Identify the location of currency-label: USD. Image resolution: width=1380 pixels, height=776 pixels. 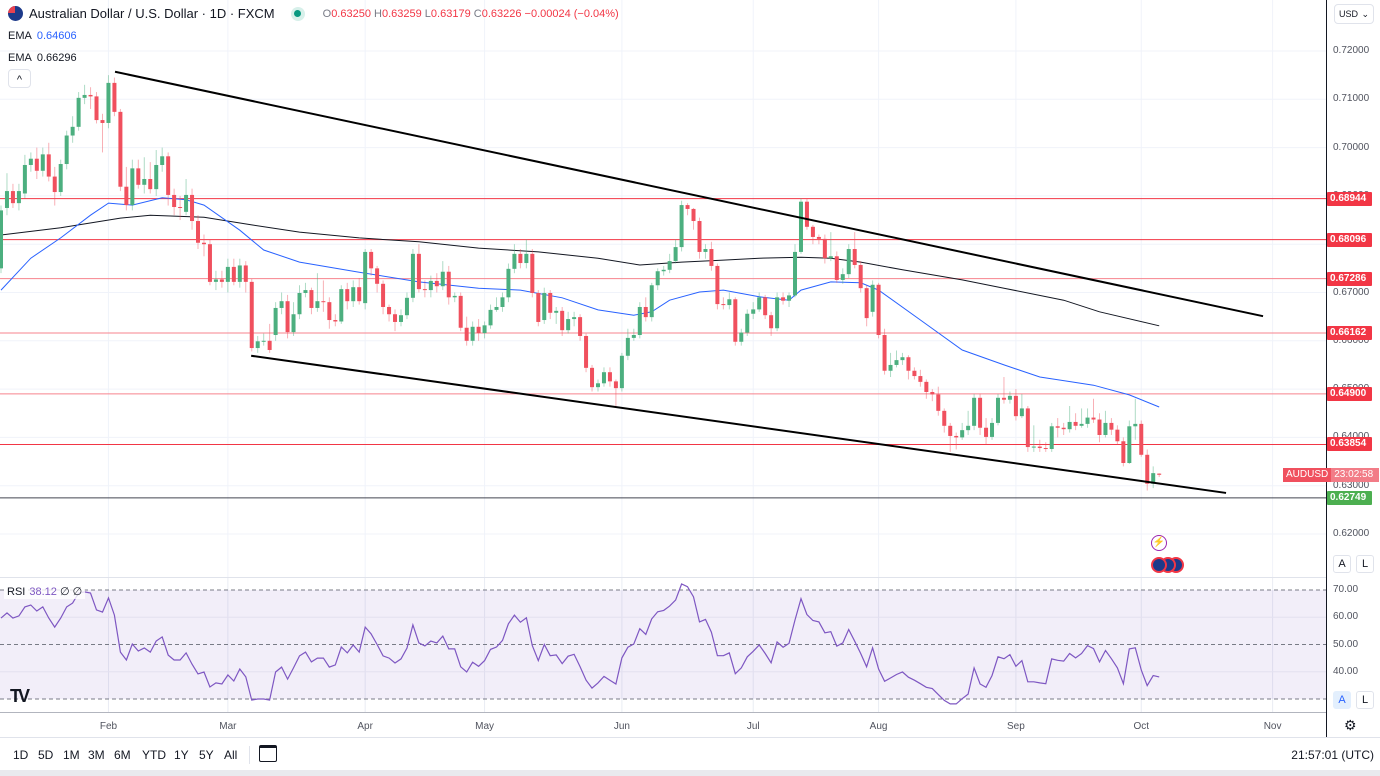
(1349, 14).